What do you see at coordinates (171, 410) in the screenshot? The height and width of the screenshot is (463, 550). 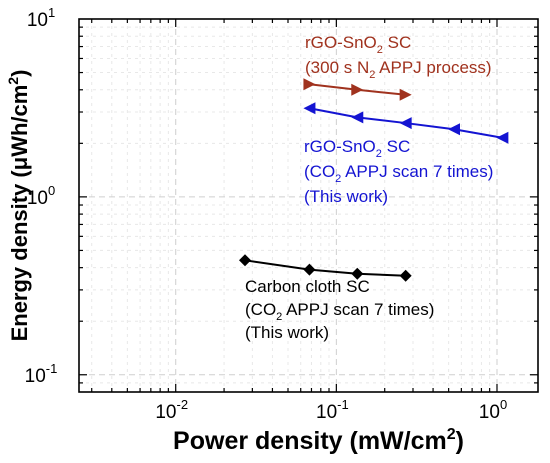 I see `x-tick-label: 10⁻²` at bounding box center [171, 410].